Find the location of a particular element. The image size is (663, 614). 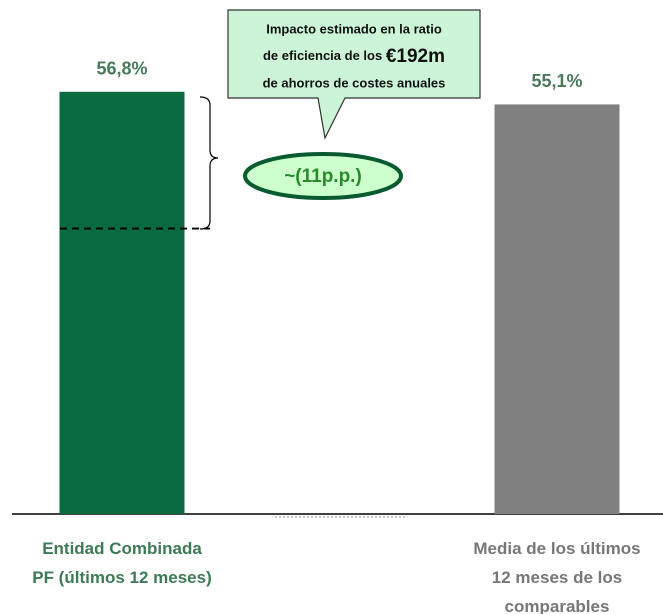

brace is located at coordinates (209, 163).